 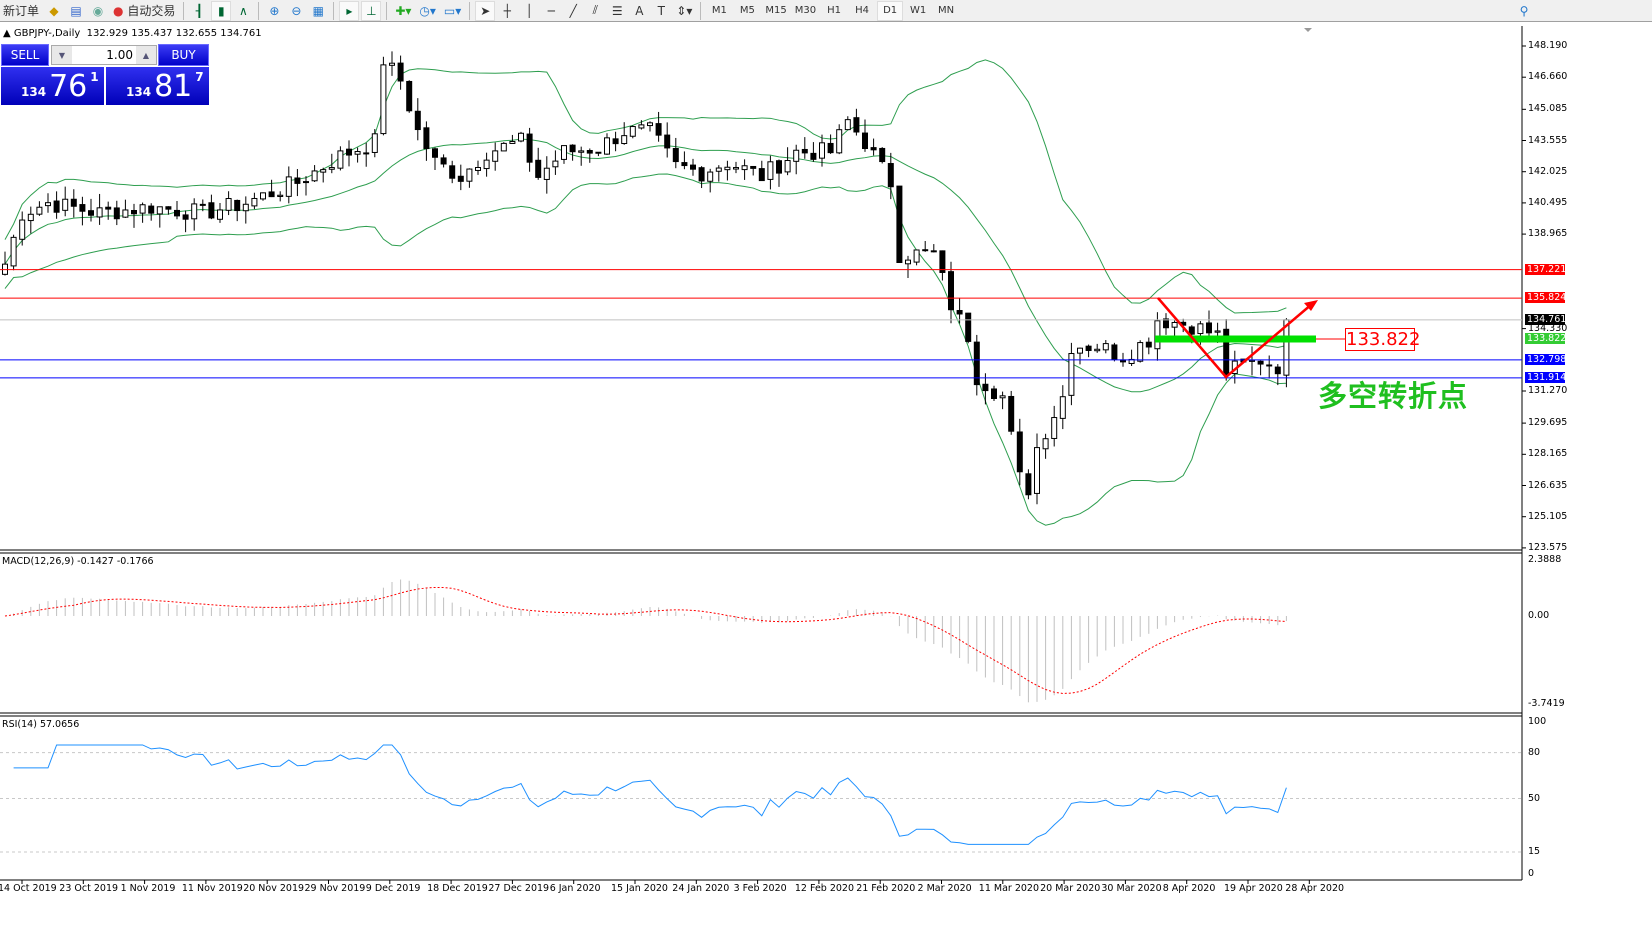 I want to click on v-reversal-arrow, so click(x=1235, y=338).